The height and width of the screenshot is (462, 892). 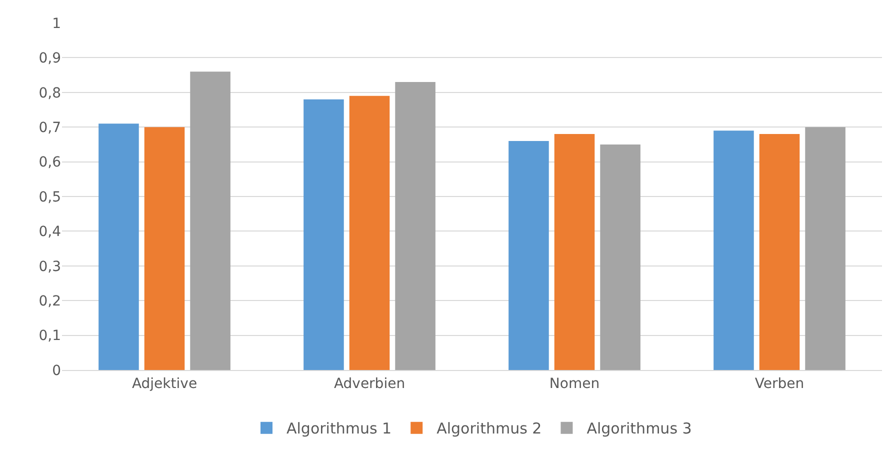 What do you see at coordinates (56, 24) in the screenshot?
I see `y-tick-label: 1` at bounding box center [56, 24].